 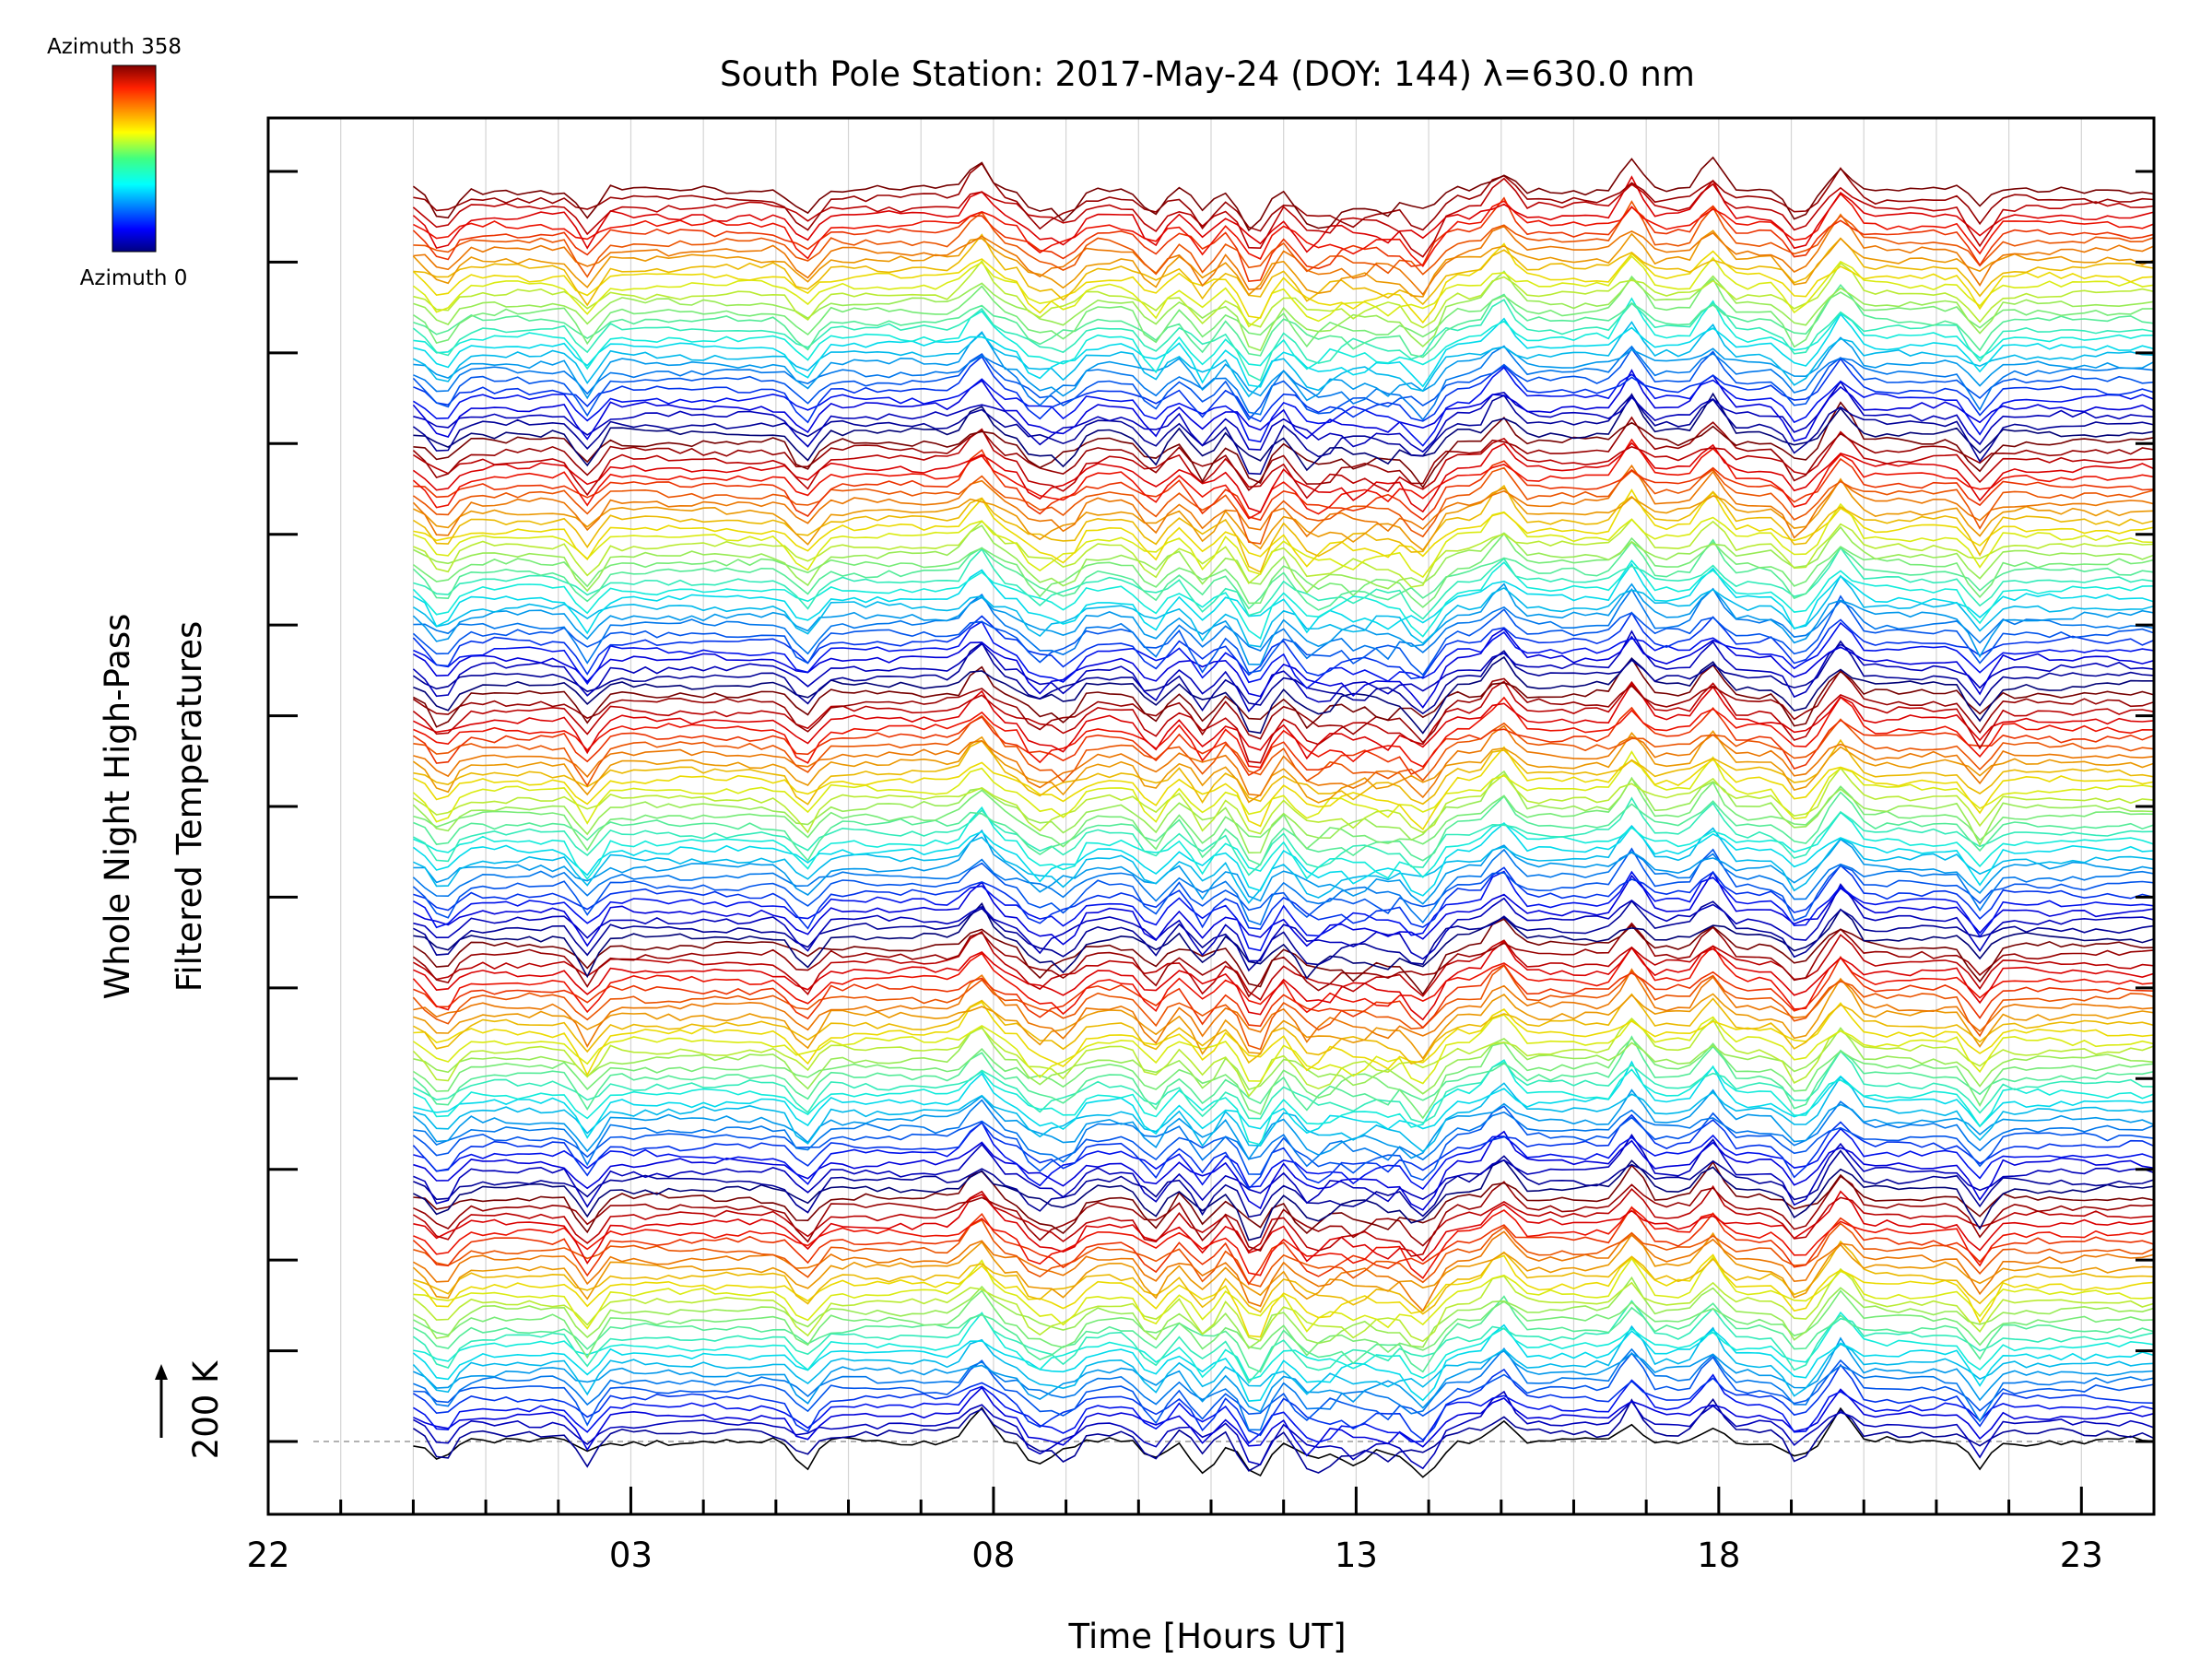 What do you see at coordinates (1211, 1500) in the screenshot?
I see `x-axis-ticks` at bounding box center [1211, 1500].